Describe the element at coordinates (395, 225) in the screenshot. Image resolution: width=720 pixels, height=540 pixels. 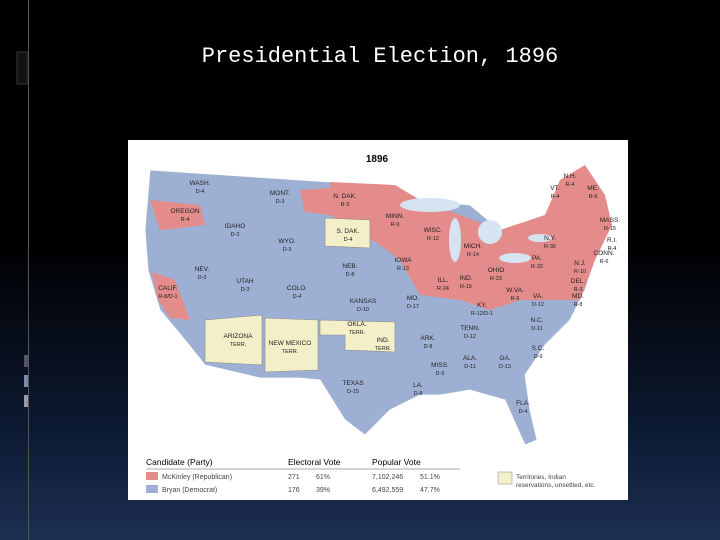
I see `state-label: R-9` at that location.